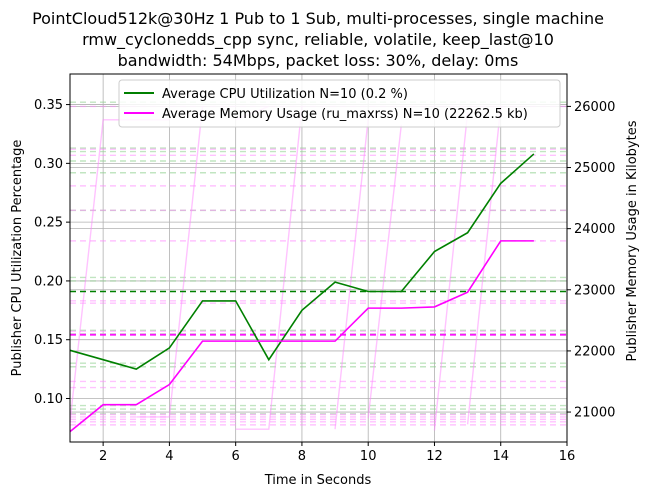 Image resolution: width=649 pixels, height=497 pixels. I want to click on y-right-axis-ticks: 21000 22000 23000 24000 25000 26000, so click(591, 260).